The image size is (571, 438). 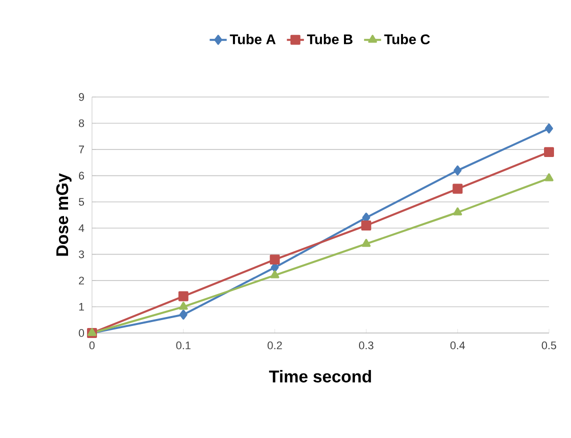 I want to click on y-tick-label: 1, so click(x=81, y=307).